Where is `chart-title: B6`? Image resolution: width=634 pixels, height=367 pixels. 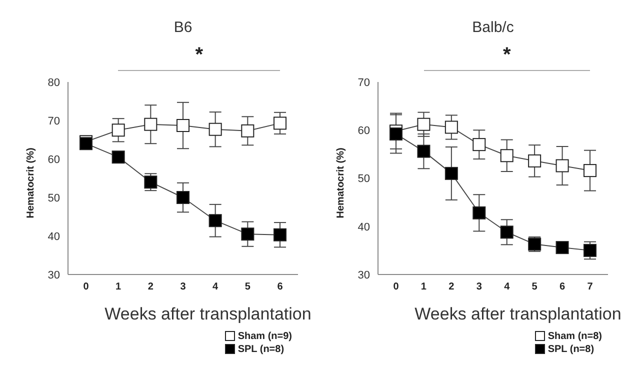
chart-title: B6 is located at coordinates (183, 27).